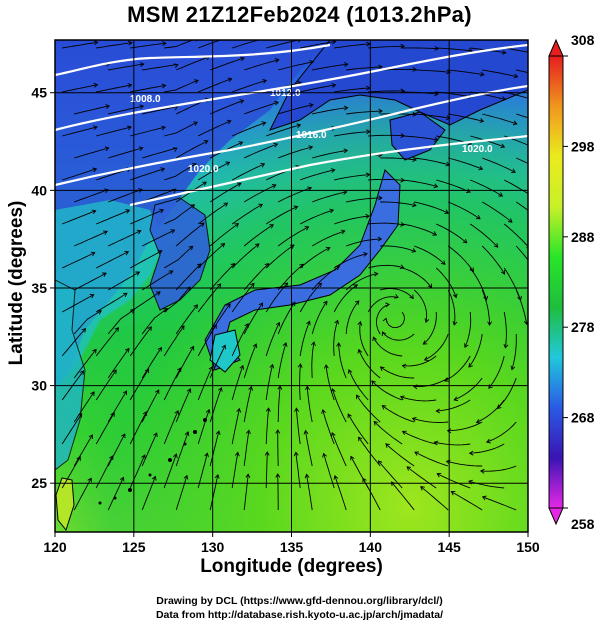 Image resolution: width=599 pixels, height=625 pixels. I want to click on x-tick-label: 145, so click(449, 547).